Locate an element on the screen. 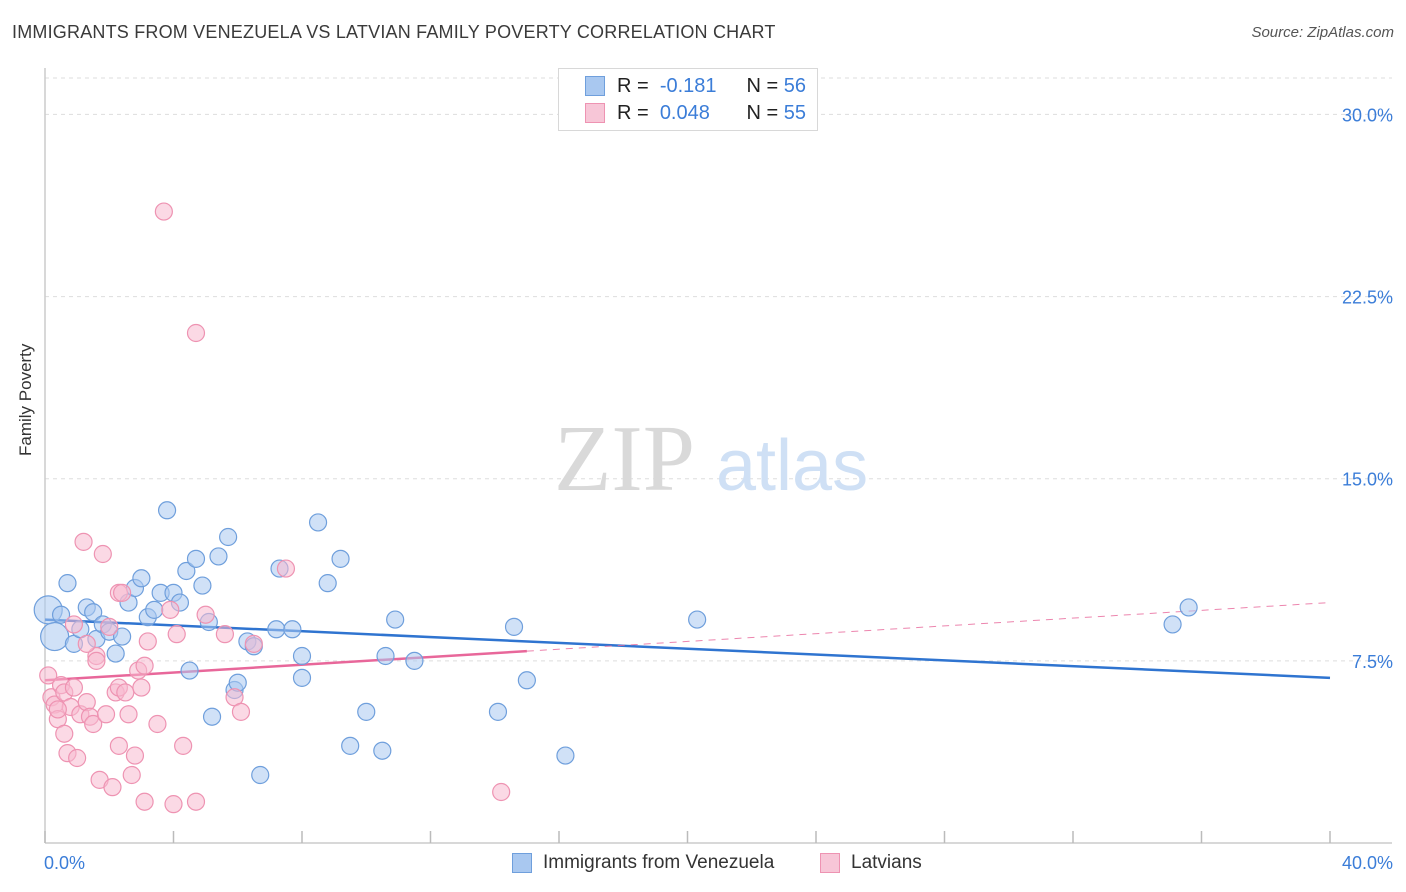  legend-row-latvians: R = 0.048 N = 55 is located at coordinates (695, 113).